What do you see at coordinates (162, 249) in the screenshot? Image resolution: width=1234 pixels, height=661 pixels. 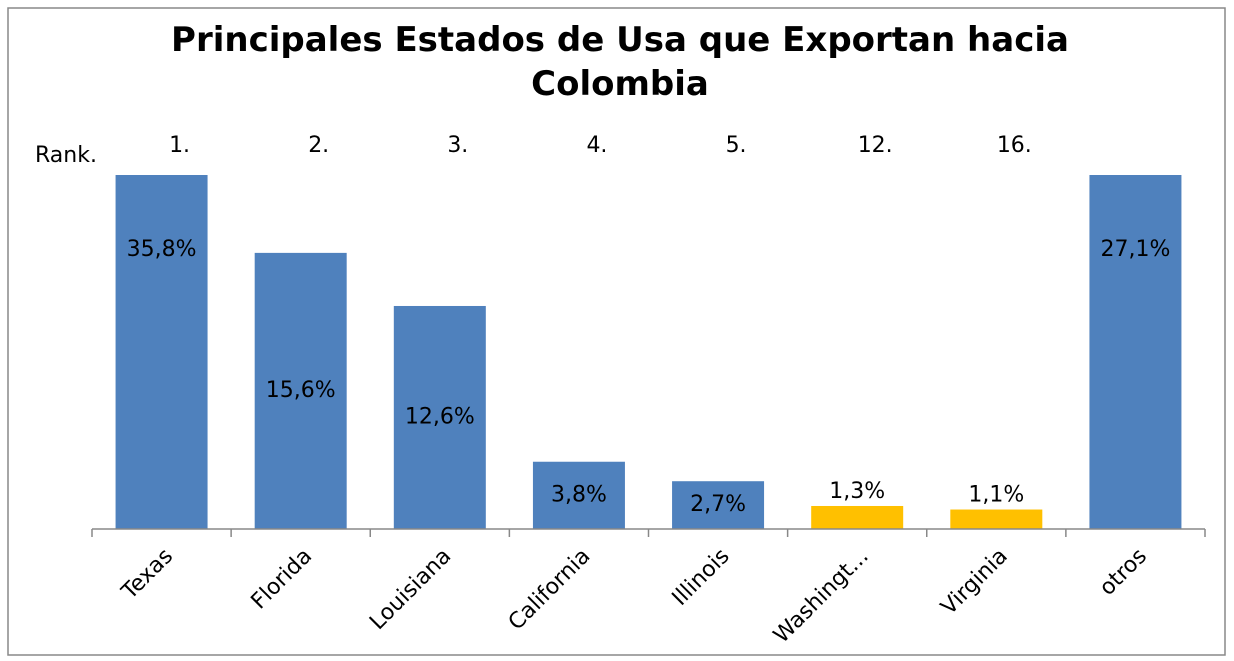 I see `data-label: 35,8%` at bounding box center [162, 249].